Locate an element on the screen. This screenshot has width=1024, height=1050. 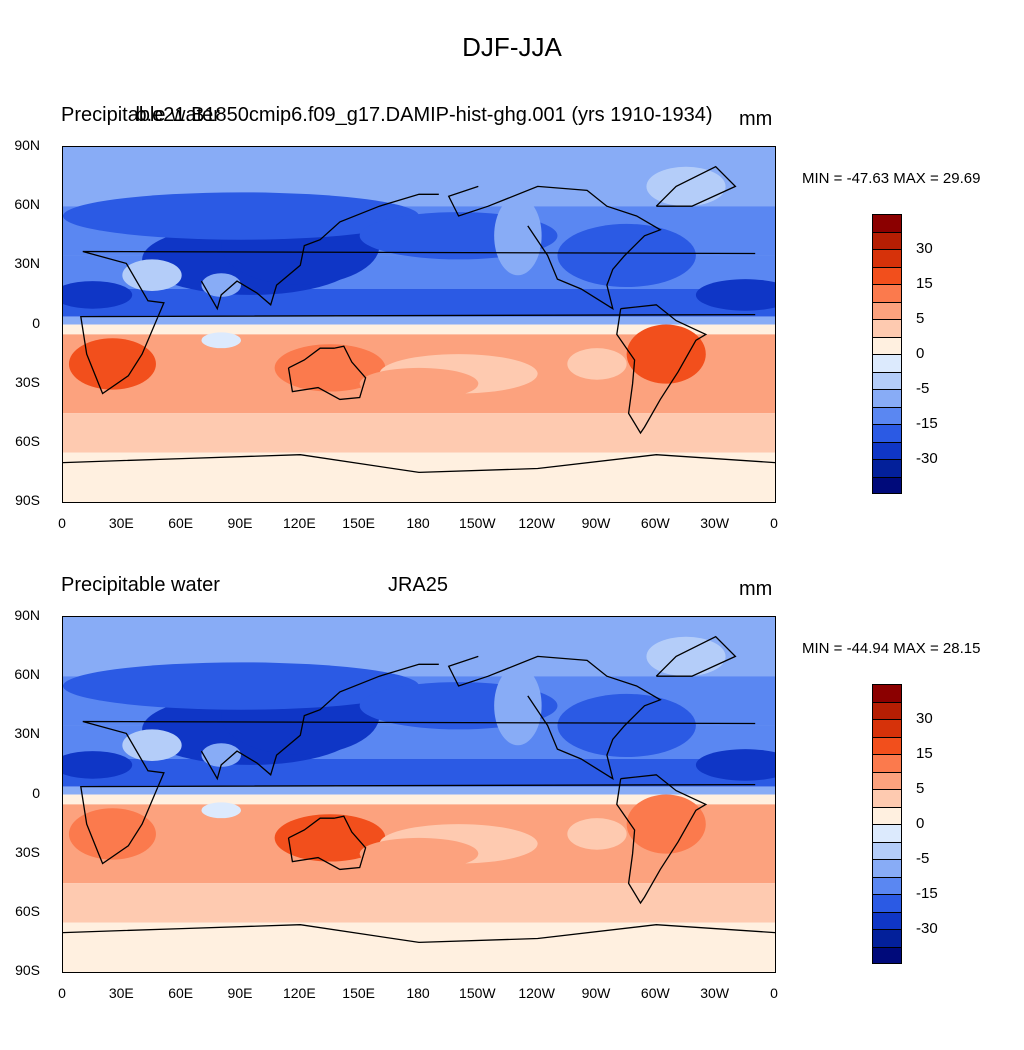
colorbar-label: -30 is located at coordinates (927, 458).